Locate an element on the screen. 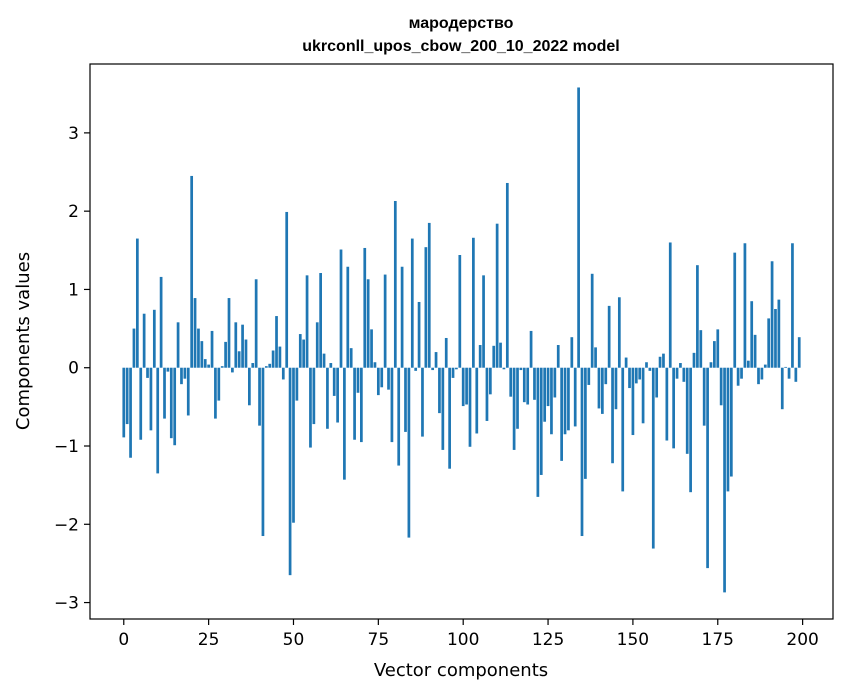  y-axis-ticks: −3 −2 −1 0 1 2 3 is located at coordinates (72, 369).